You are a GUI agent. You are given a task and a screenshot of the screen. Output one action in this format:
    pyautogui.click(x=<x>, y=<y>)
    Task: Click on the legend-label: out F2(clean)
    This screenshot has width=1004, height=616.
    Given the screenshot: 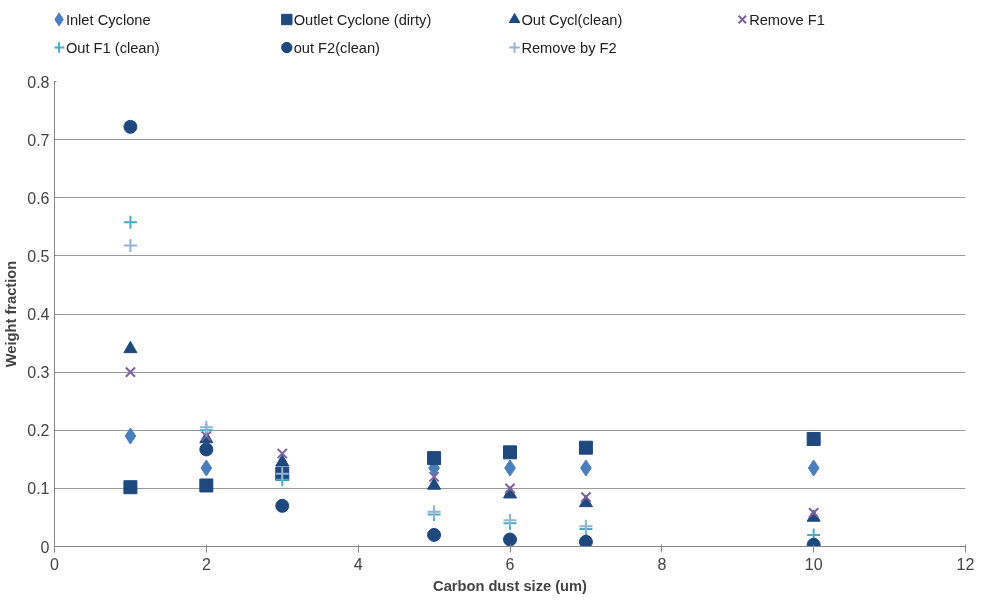 What is the action you would take?
    pyautogui.click(x=336, y=47)
    